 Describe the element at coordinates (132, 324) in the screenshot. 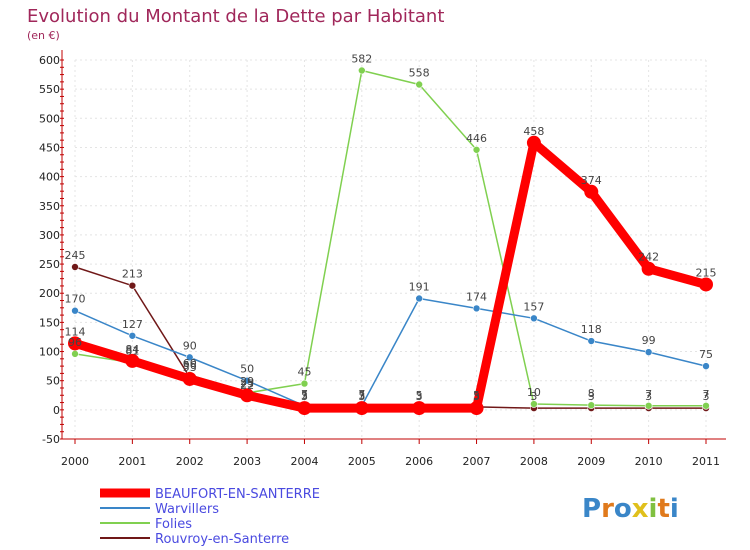

I see `data-label: 127` at that location.